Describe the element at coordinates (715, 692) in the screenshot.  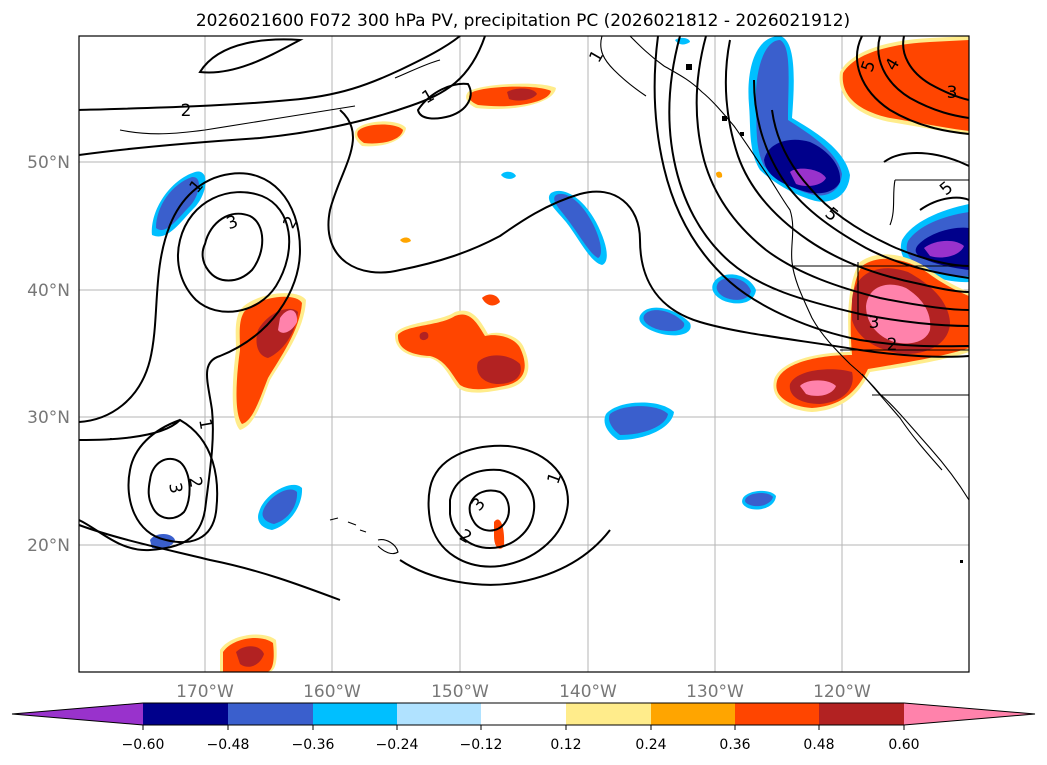
I see `lon-label-130w: 130°W` at that location.